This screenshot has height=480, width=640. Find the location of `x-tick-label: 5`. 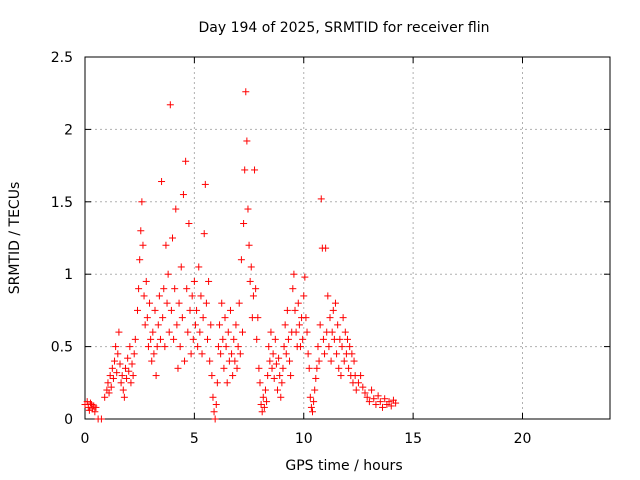

x-tick-label: 5 is located at coordinates (194, 439).